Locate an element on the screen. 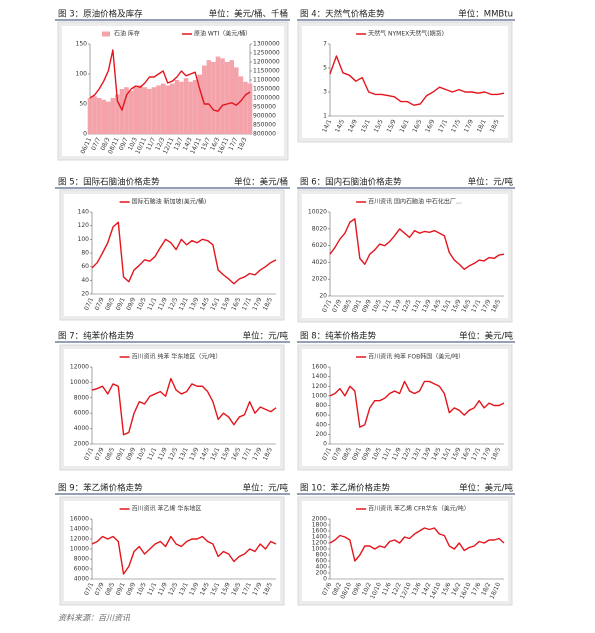 This screenshot has height=633, width=595. legend-label: 百川资讯 苯乙烯 华东地区 is located at coordinates (167, 509).